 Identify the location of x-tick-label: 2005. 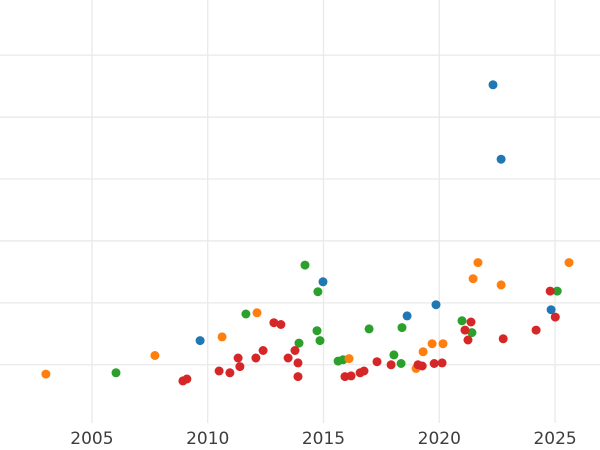
(91, 439).